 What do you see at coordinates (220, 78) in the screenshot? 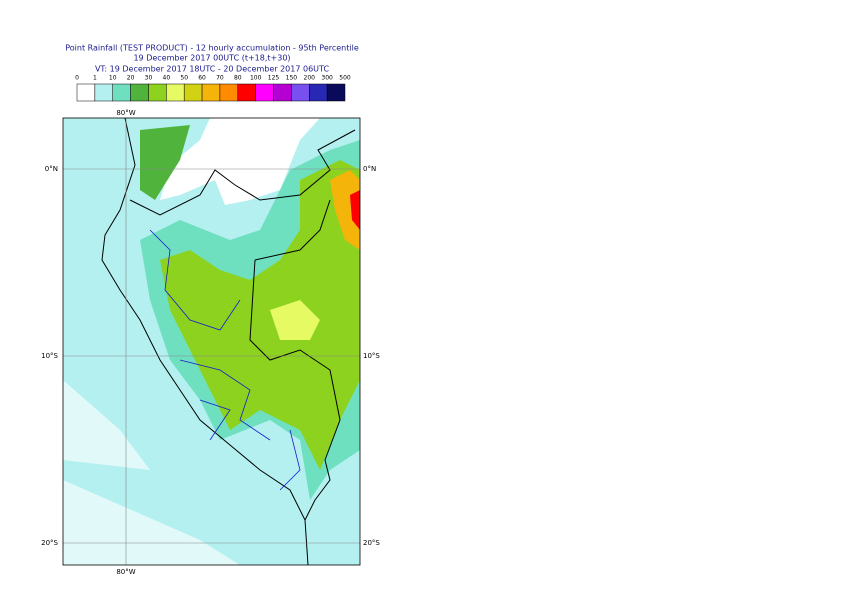
I see `colorbar-label: 70` at bounding box center [220, 78].